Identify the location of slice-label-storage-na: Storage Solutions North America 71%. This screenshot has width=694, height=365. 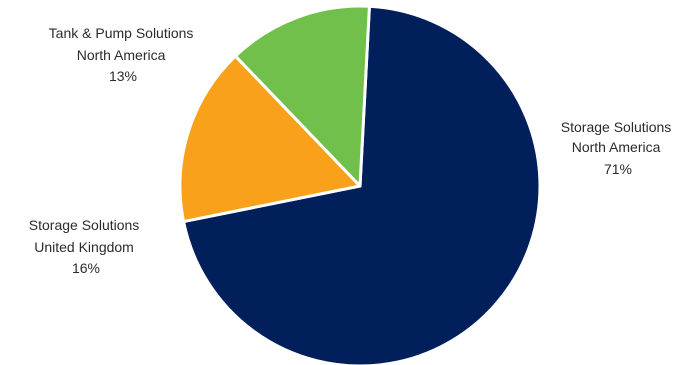
(618, 148).